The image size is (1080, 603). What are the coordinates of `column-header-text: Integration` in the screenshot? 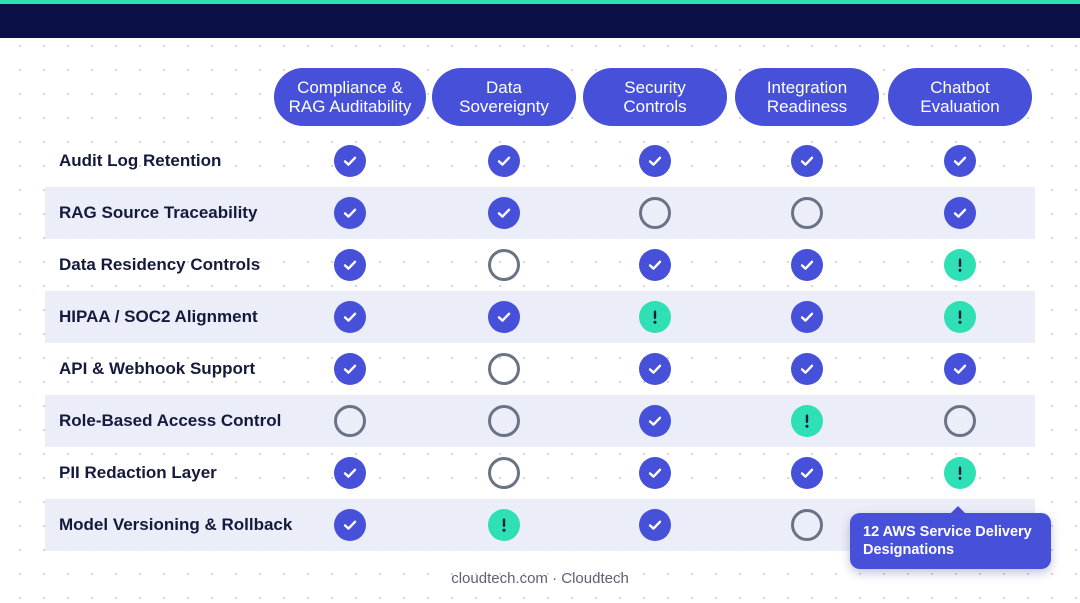 It's located at (807, 87).